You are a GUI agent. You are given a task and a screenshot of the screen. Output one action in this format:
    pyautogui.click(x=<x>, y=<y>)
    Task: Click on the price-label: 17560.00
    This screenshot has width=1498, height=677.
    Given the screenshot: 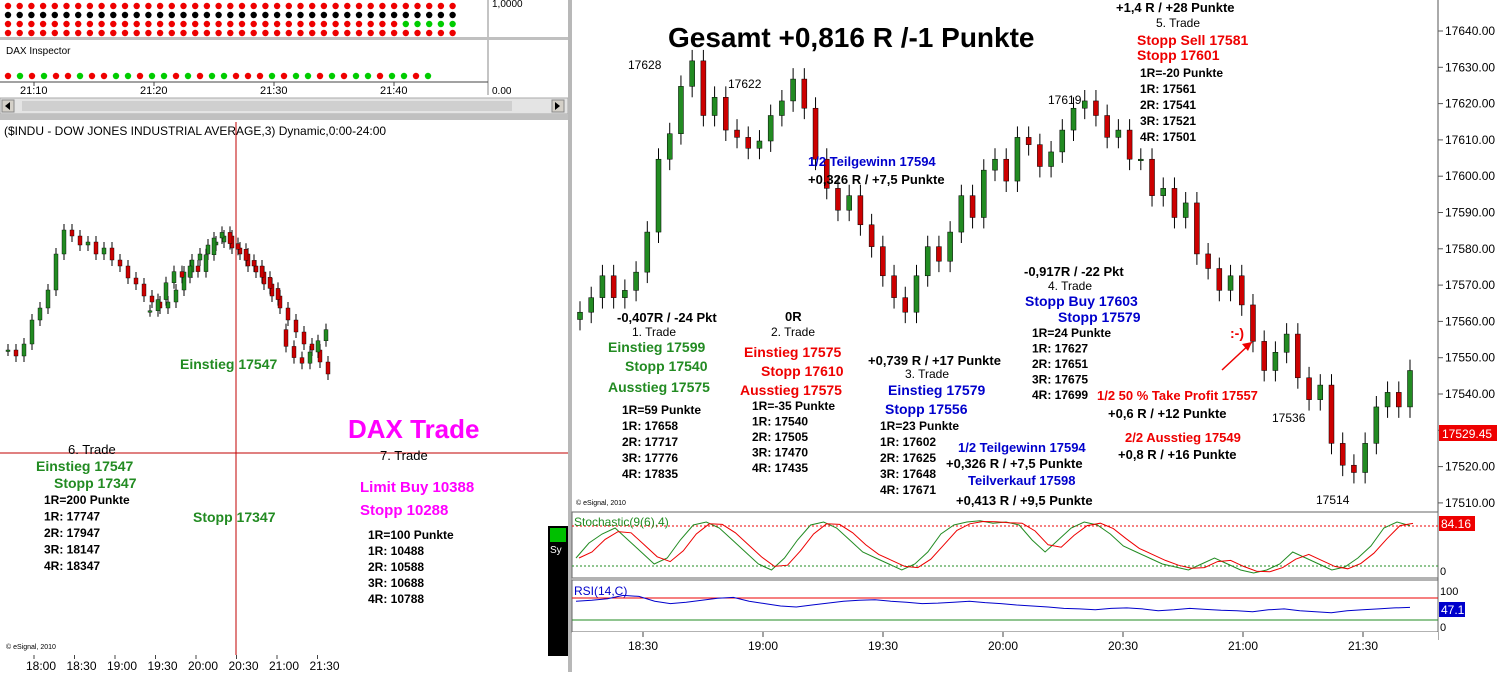 What is the action you would take?
    pyautogui.click(x=1470, y=321)
    